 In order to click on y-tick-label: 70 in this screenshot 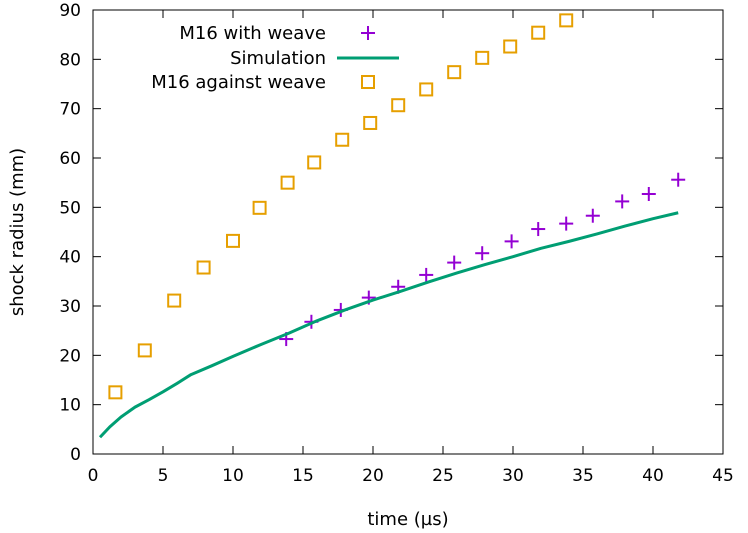, I will do `click(70, 110)`.